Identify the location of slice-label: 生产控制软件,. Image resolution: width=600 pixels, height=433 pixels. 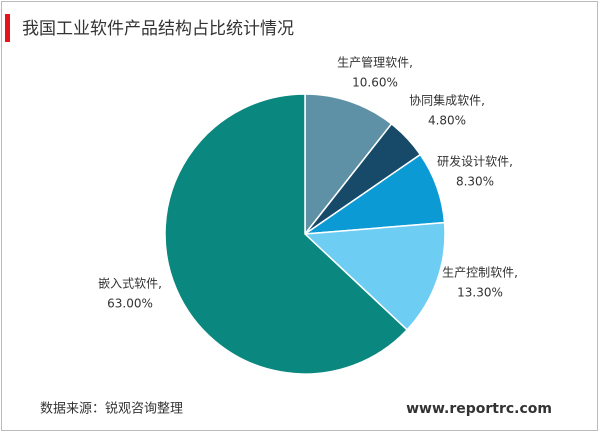
(480, 273).